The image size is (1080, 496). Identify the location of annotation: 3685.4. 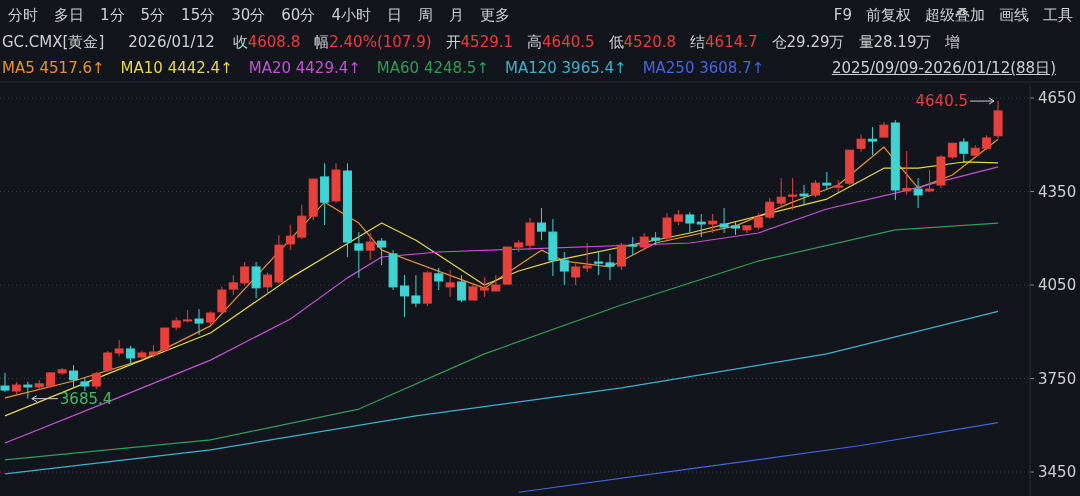
(86, 398).